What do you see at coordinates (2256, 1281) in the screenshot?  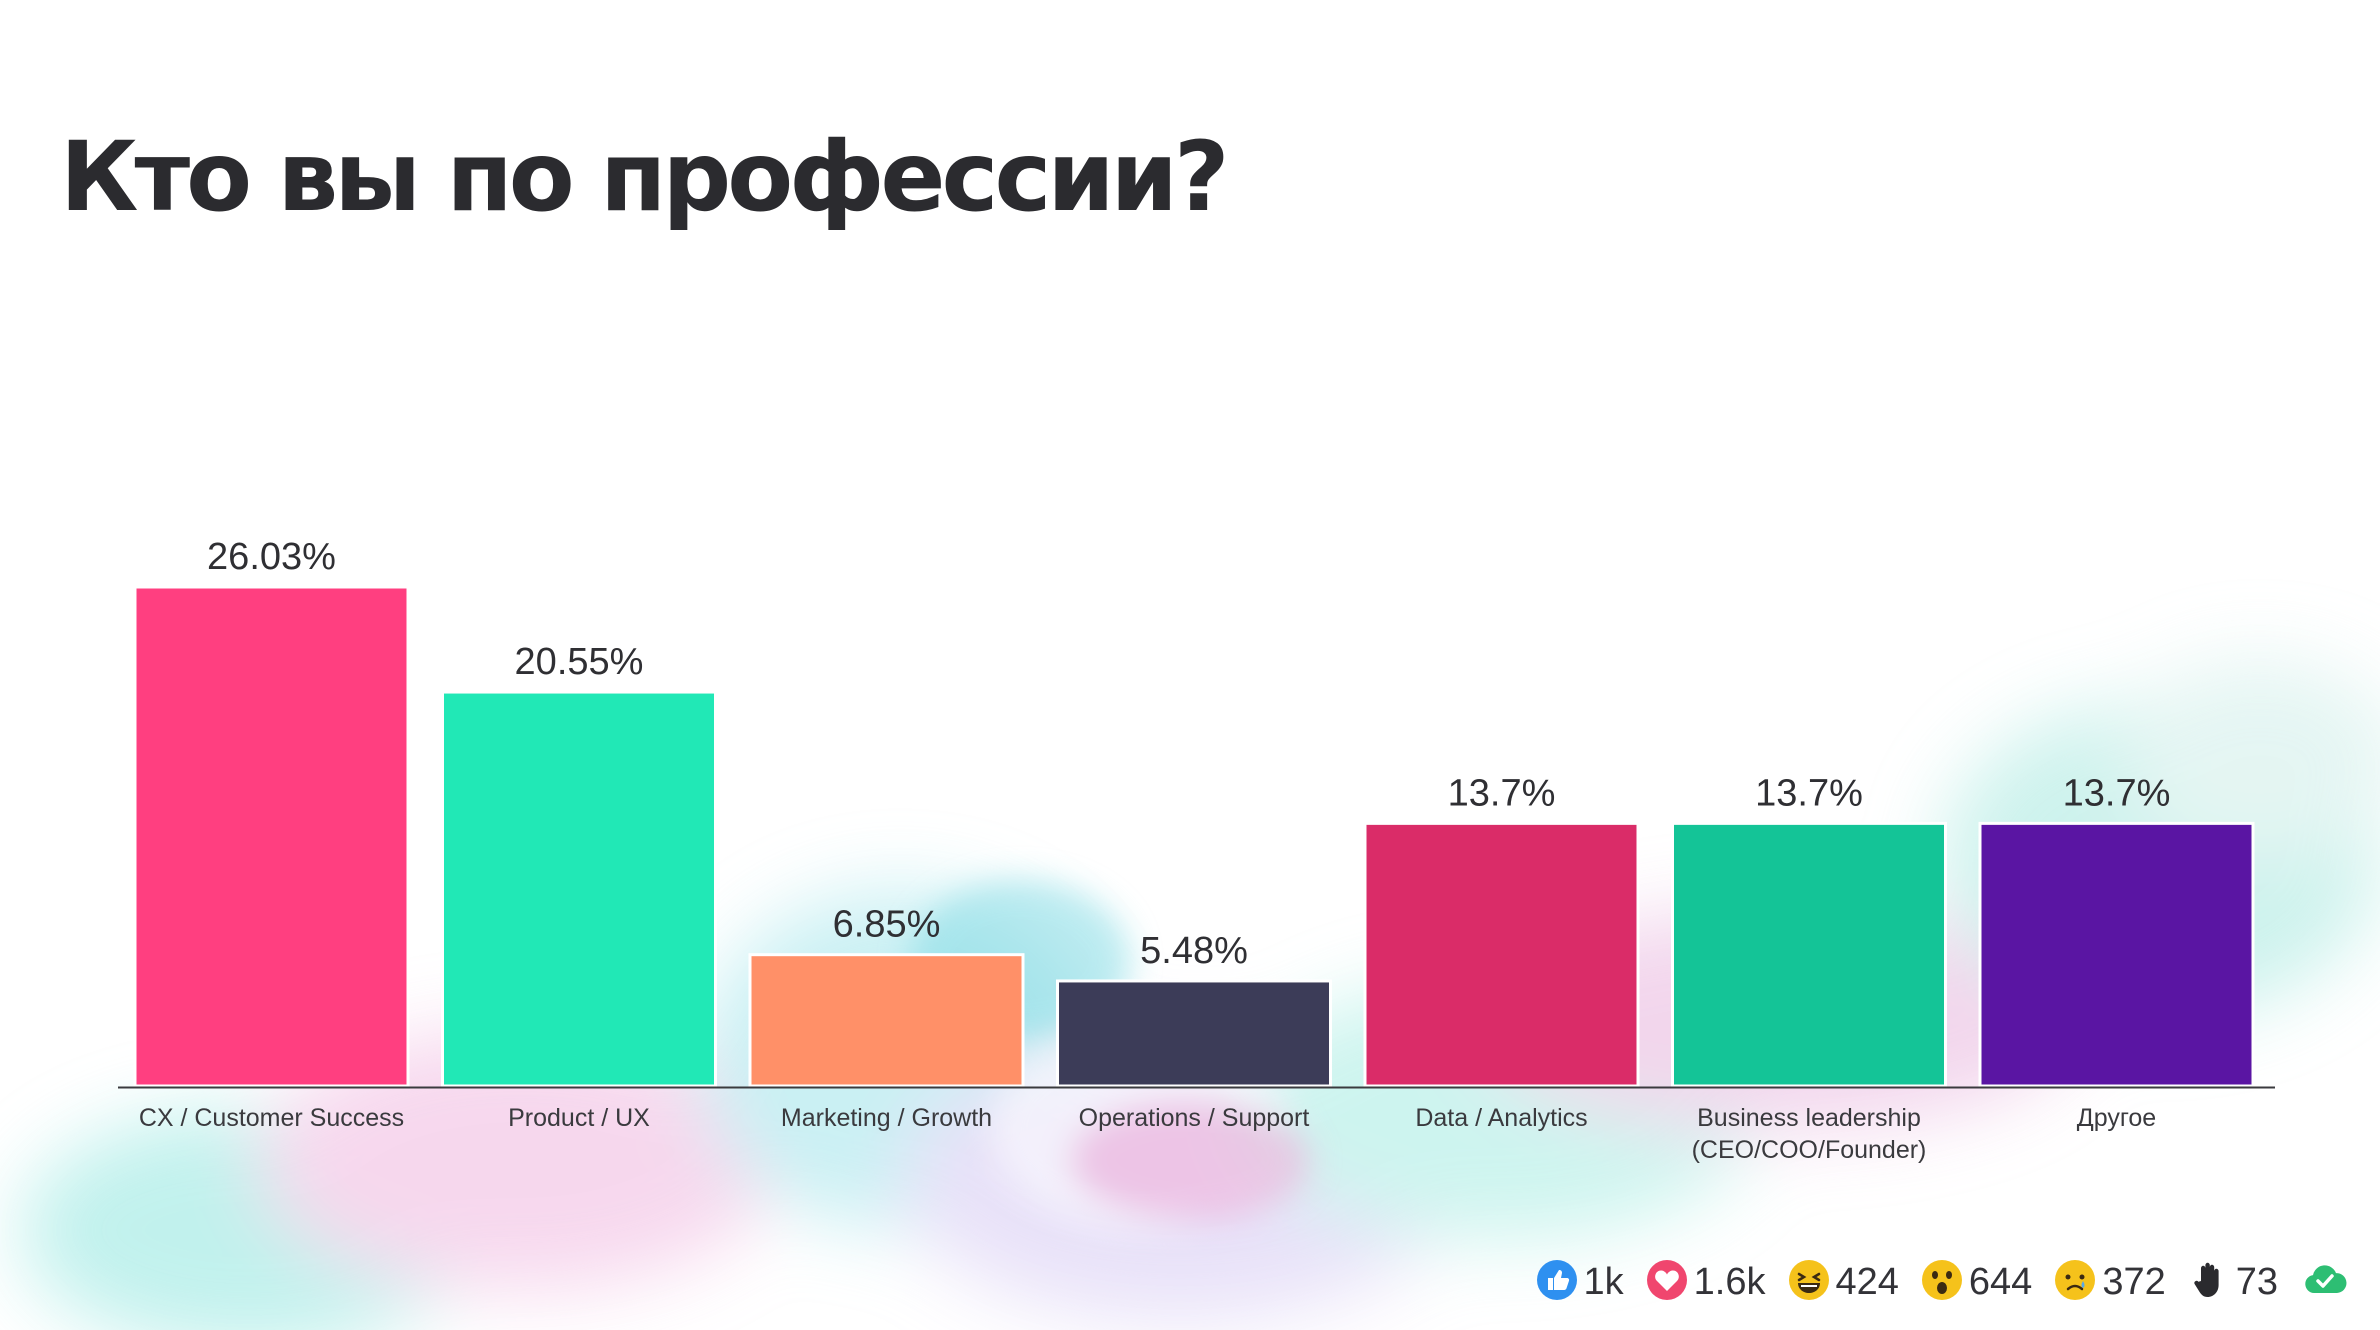 I see `reaction-count: 73` at bounding box center [2256, 1281].